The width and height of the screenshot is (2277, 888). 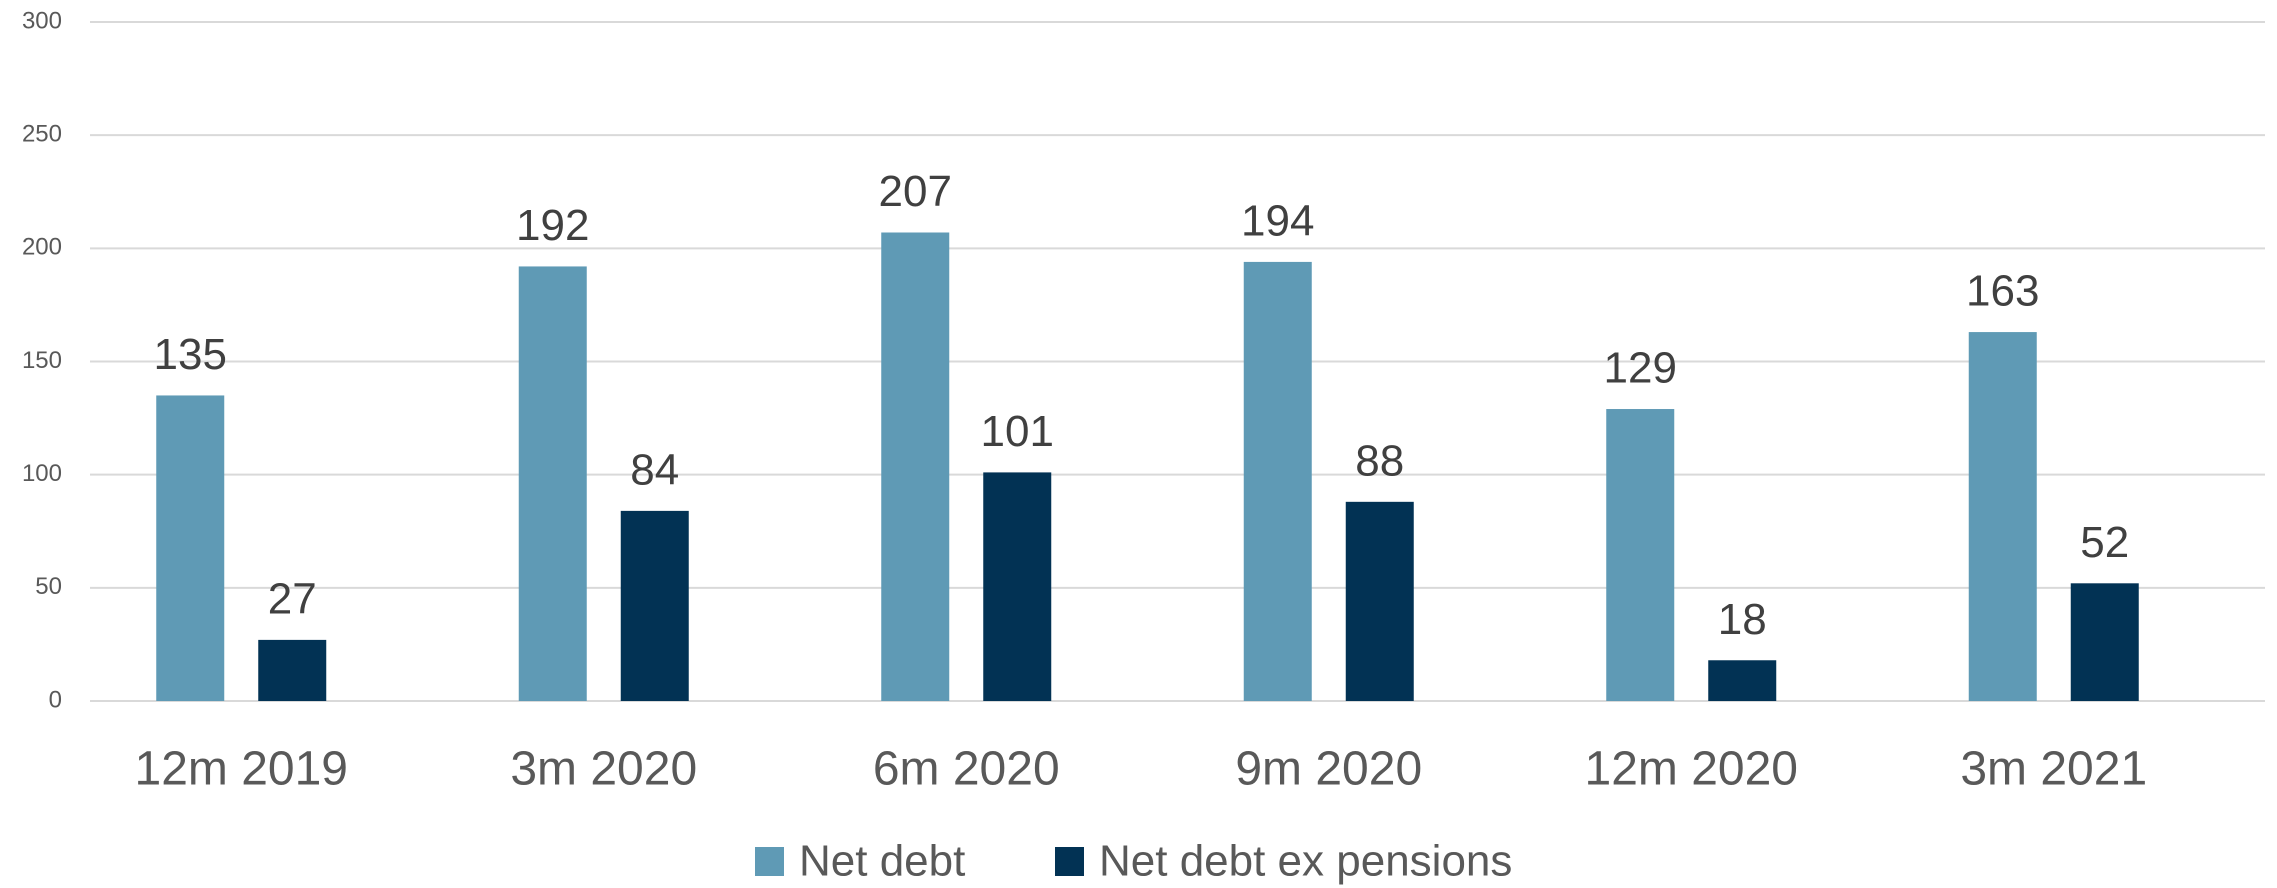 What do you see at coordinates (2002, 291) in the screenshot?
I see `data-label: 163` at bounding box center [2002, 291].